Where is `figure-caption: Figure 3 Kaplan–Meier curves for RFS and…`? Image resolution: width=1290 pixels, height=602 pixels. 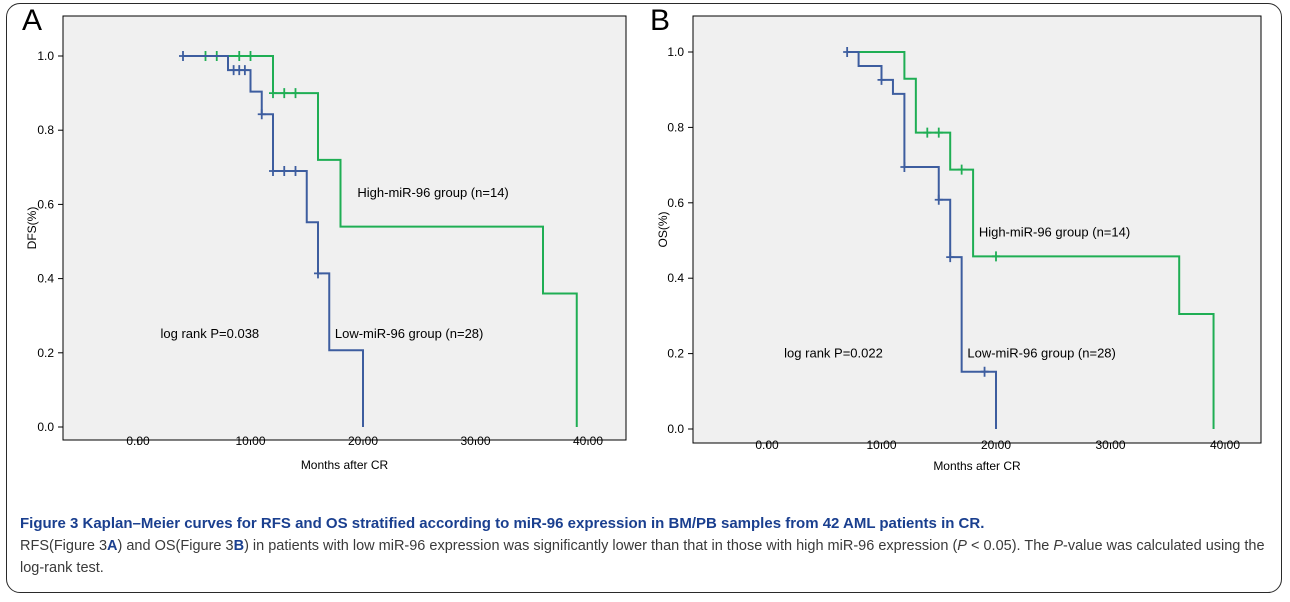
figure-caption: Figure 3 Kaplan–Meier curves for RFS and… is located at coordinates (647, 546).